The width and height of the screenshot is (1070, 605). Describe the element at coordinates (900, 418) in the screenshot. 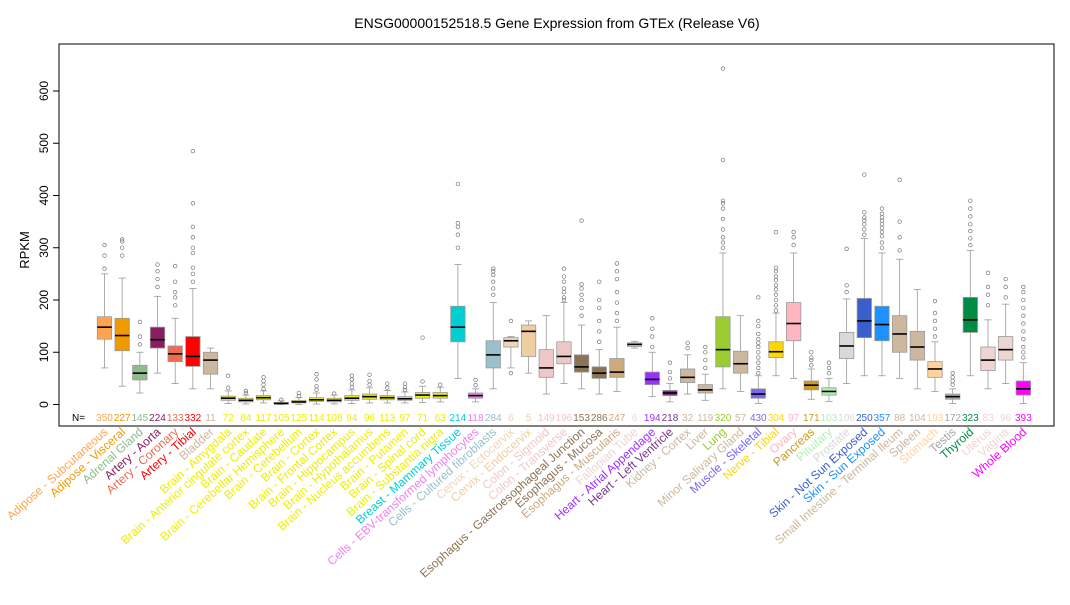

I see `sample-count-label: 88` at that location.